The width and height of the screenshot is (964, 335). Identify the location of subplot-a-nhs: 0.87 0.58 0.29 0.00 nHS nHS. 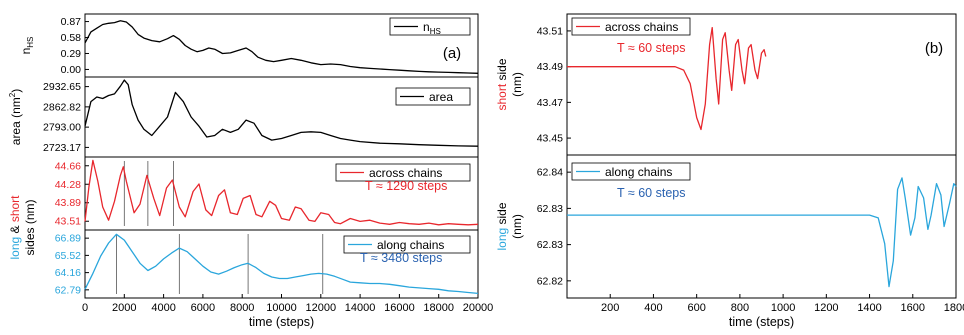
(249, 45).